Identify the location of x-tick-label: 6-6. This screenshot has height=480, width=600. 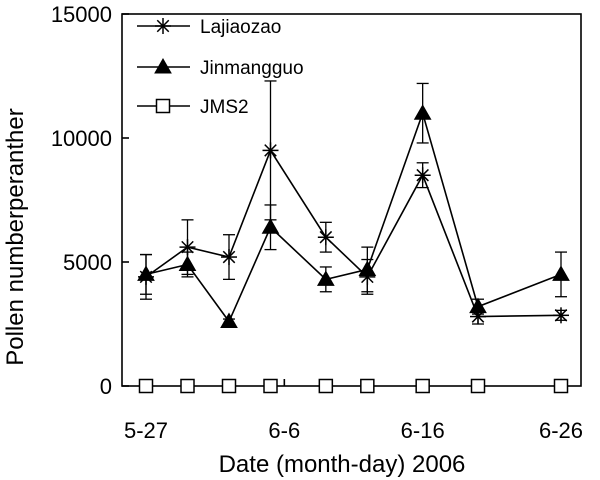
(284, 430).